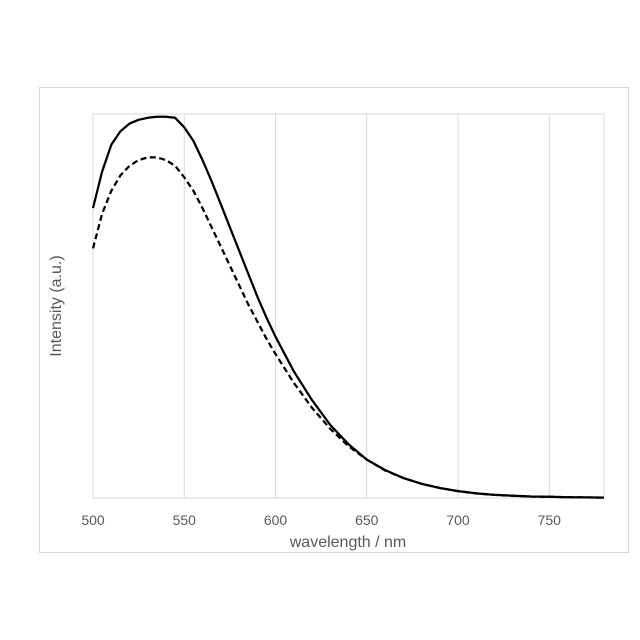 The height and width of the screenshot is (640, 640). What do you see at coordinates (367, 520) in the screenshot?
I see `x-tick-label-650: 650` at bounding box center [367, 520].